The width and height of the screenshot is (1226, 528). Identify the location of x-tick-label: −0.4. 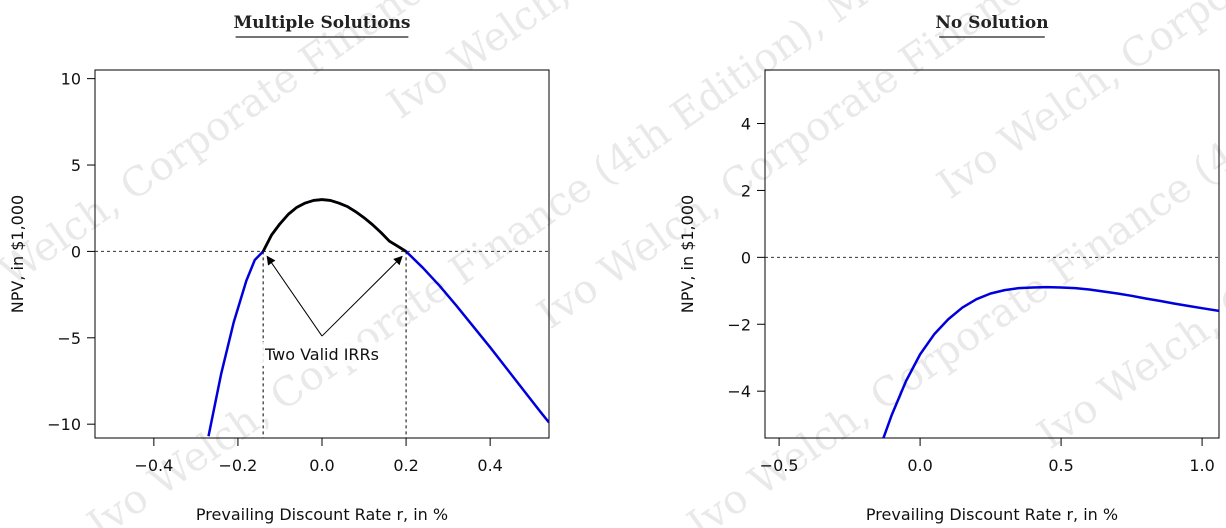
(153, 465).